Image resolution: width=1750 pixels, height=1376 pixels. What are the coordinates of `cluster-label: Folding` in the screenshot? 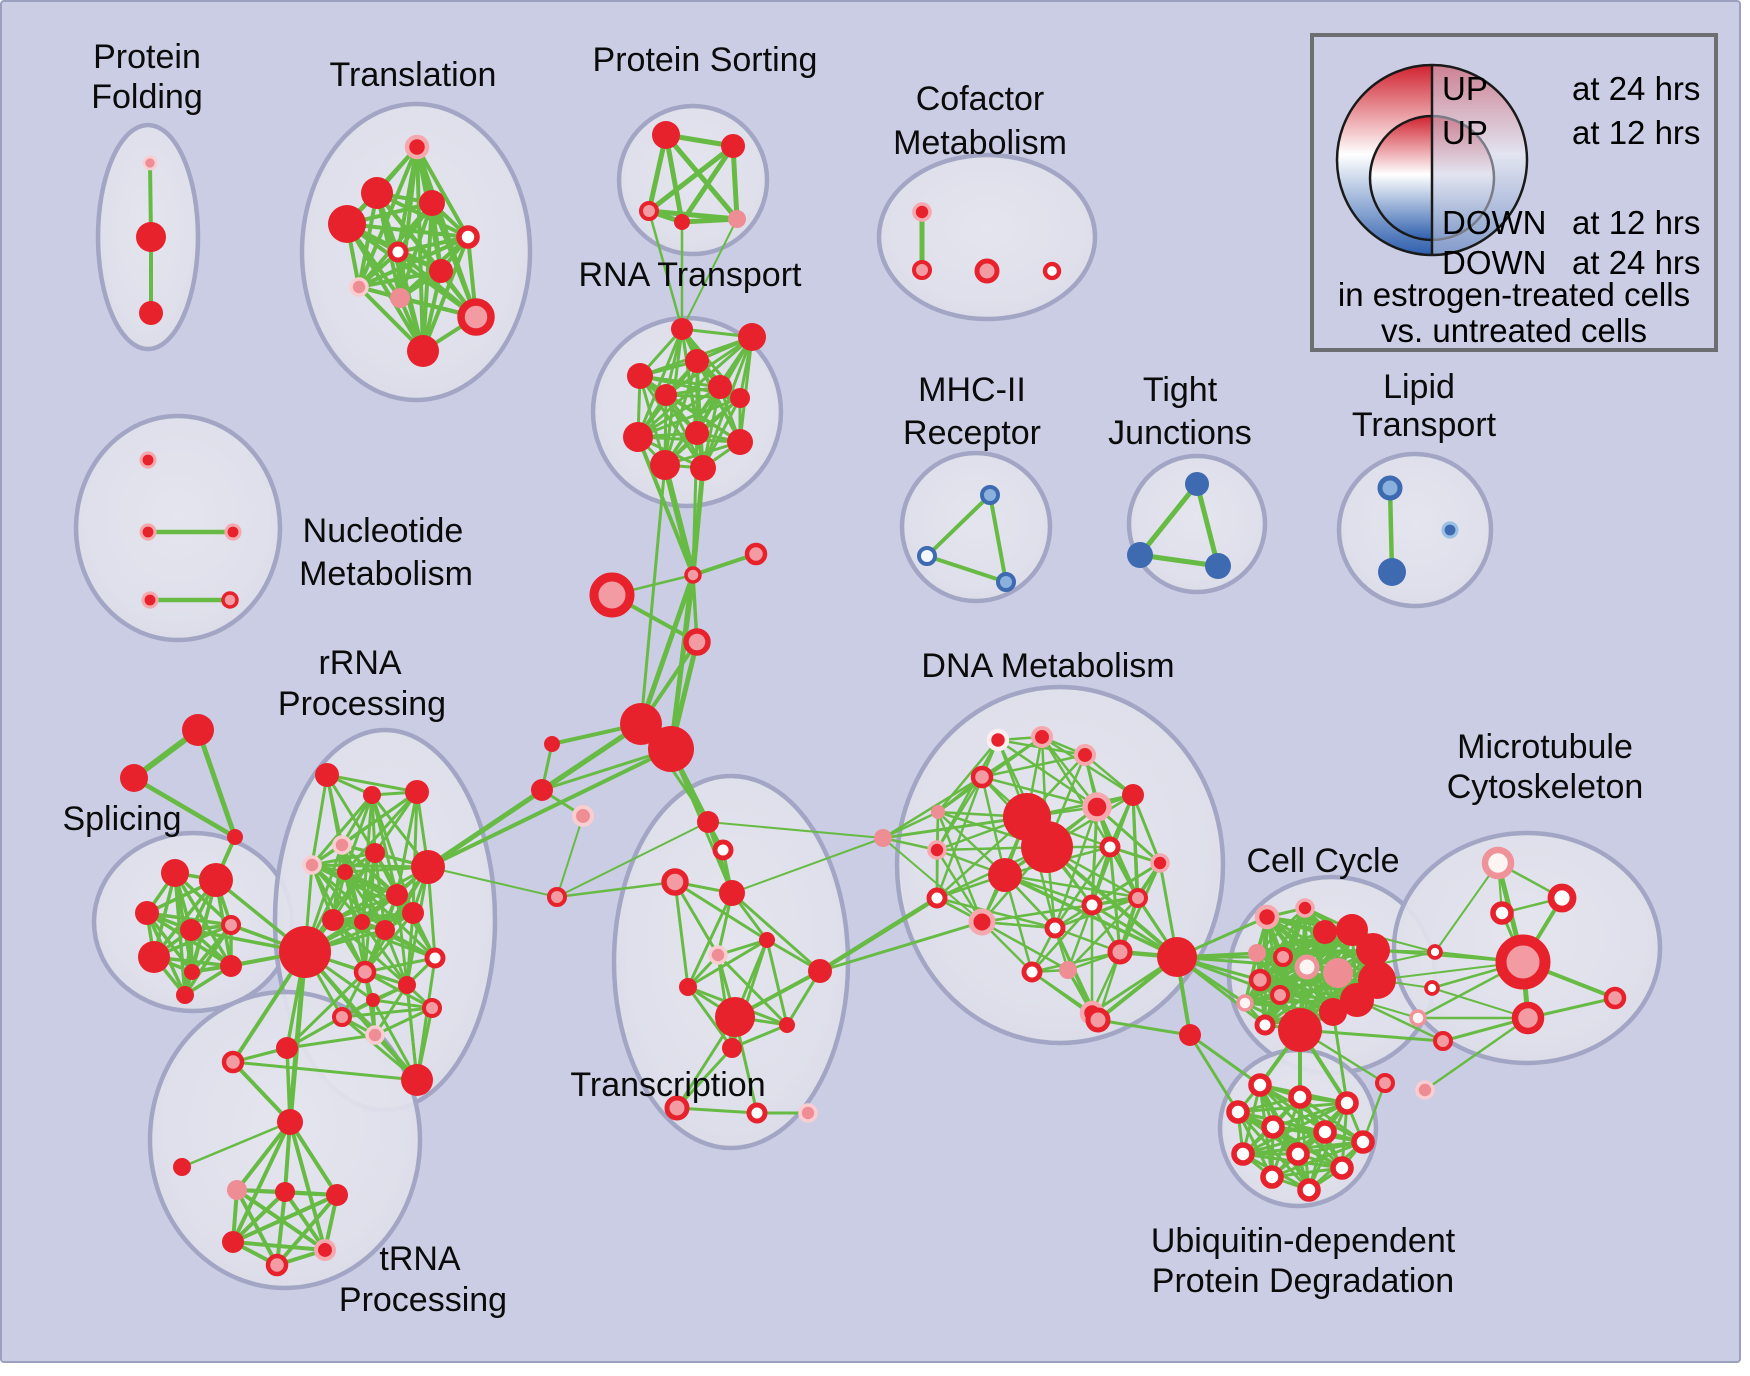 It's located at (147, 97).